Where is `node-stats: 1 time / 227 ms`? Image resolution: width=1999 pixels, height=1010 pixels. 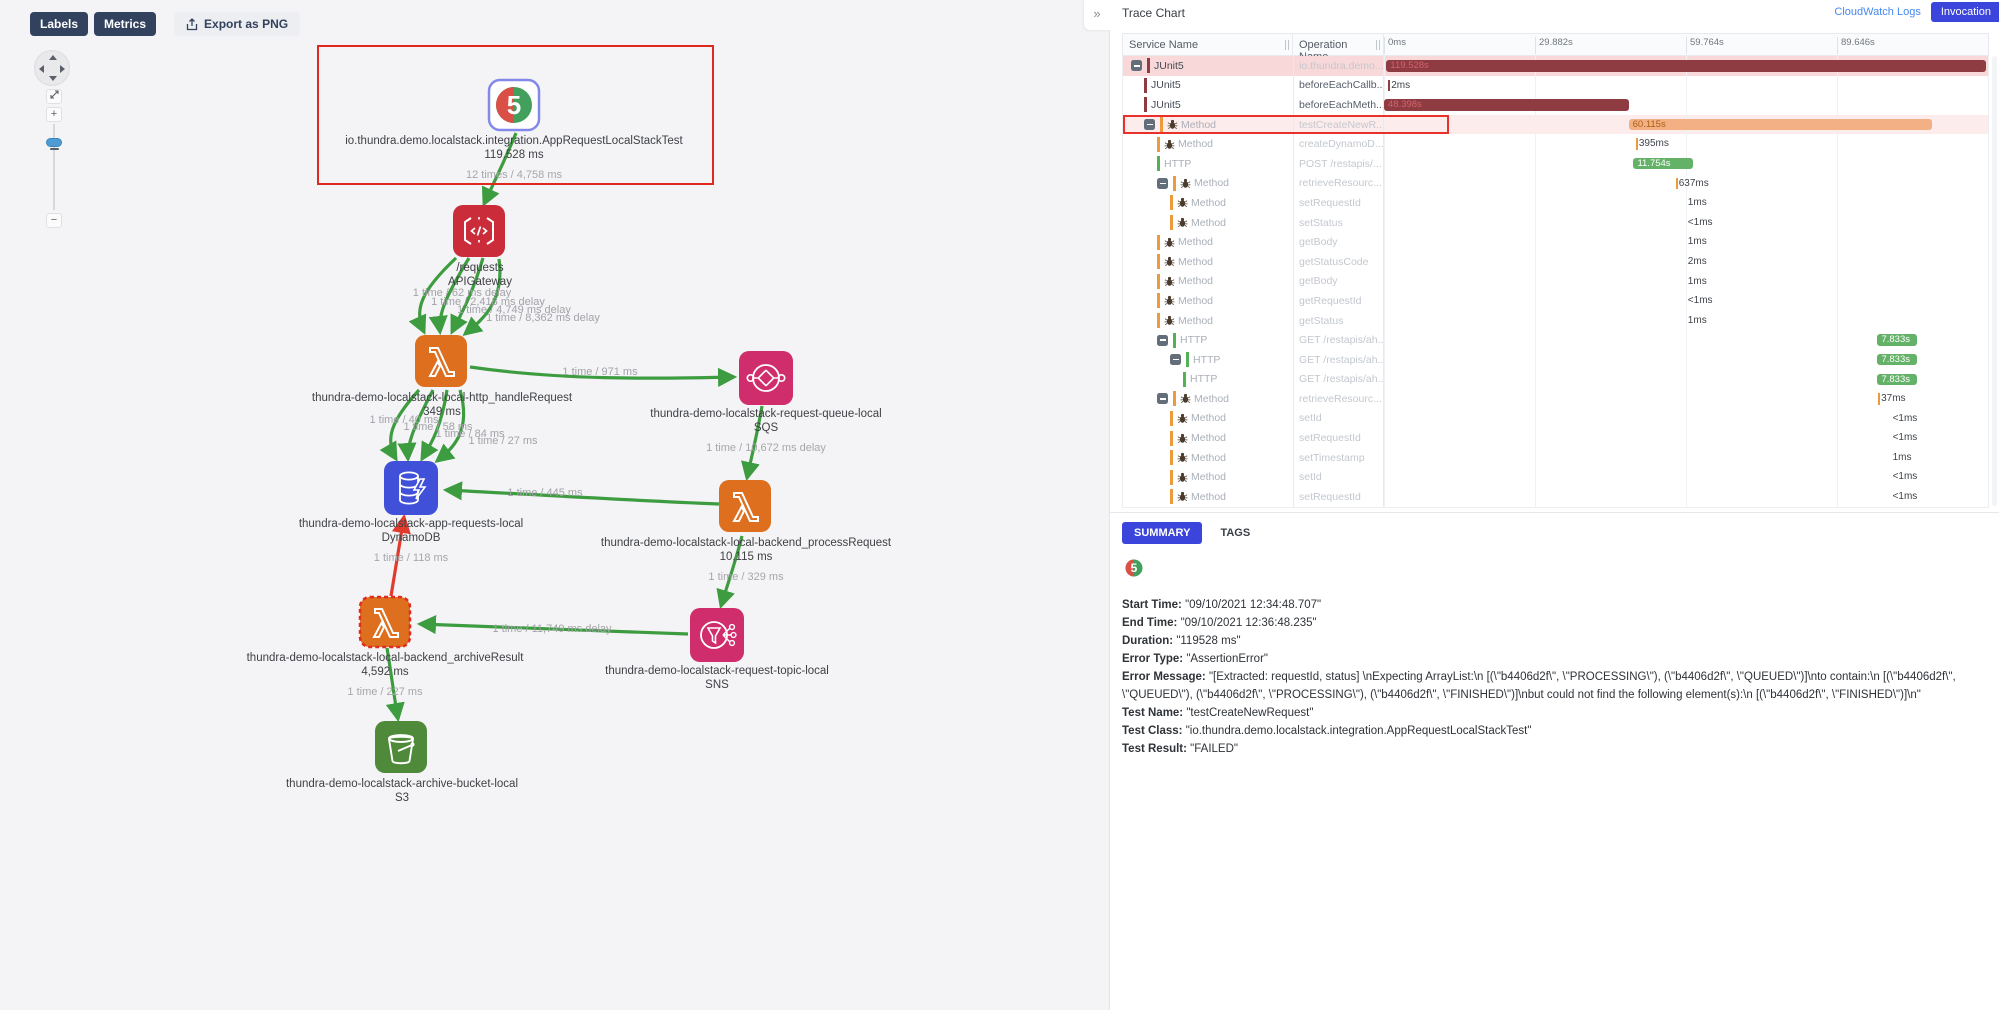 node-stats: 1 time / 227 ms is located at coordinates (385, 692).